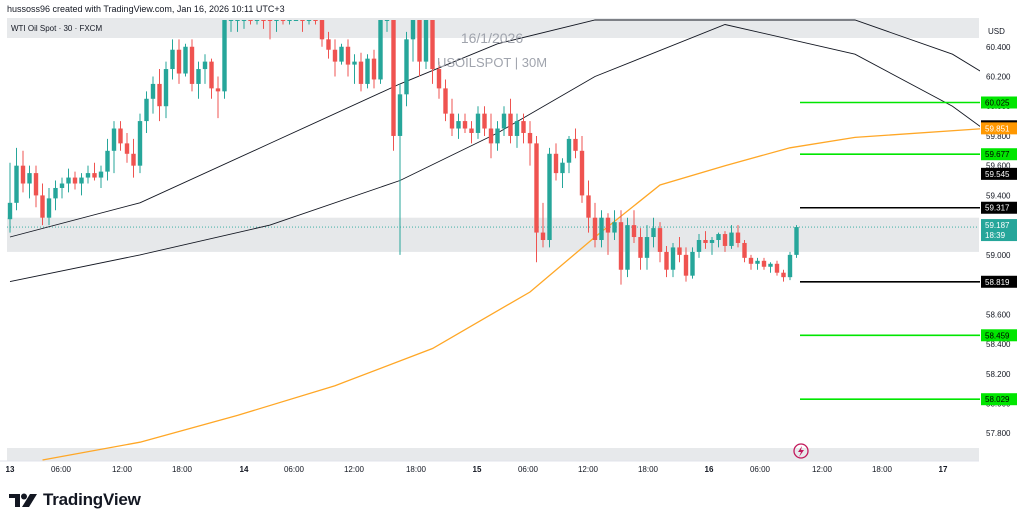 The width and height of the screenshot is (1024, 522). Describe the element at coordinates (801, 451) in the screenshot. I see `lightning-icon` at that location.